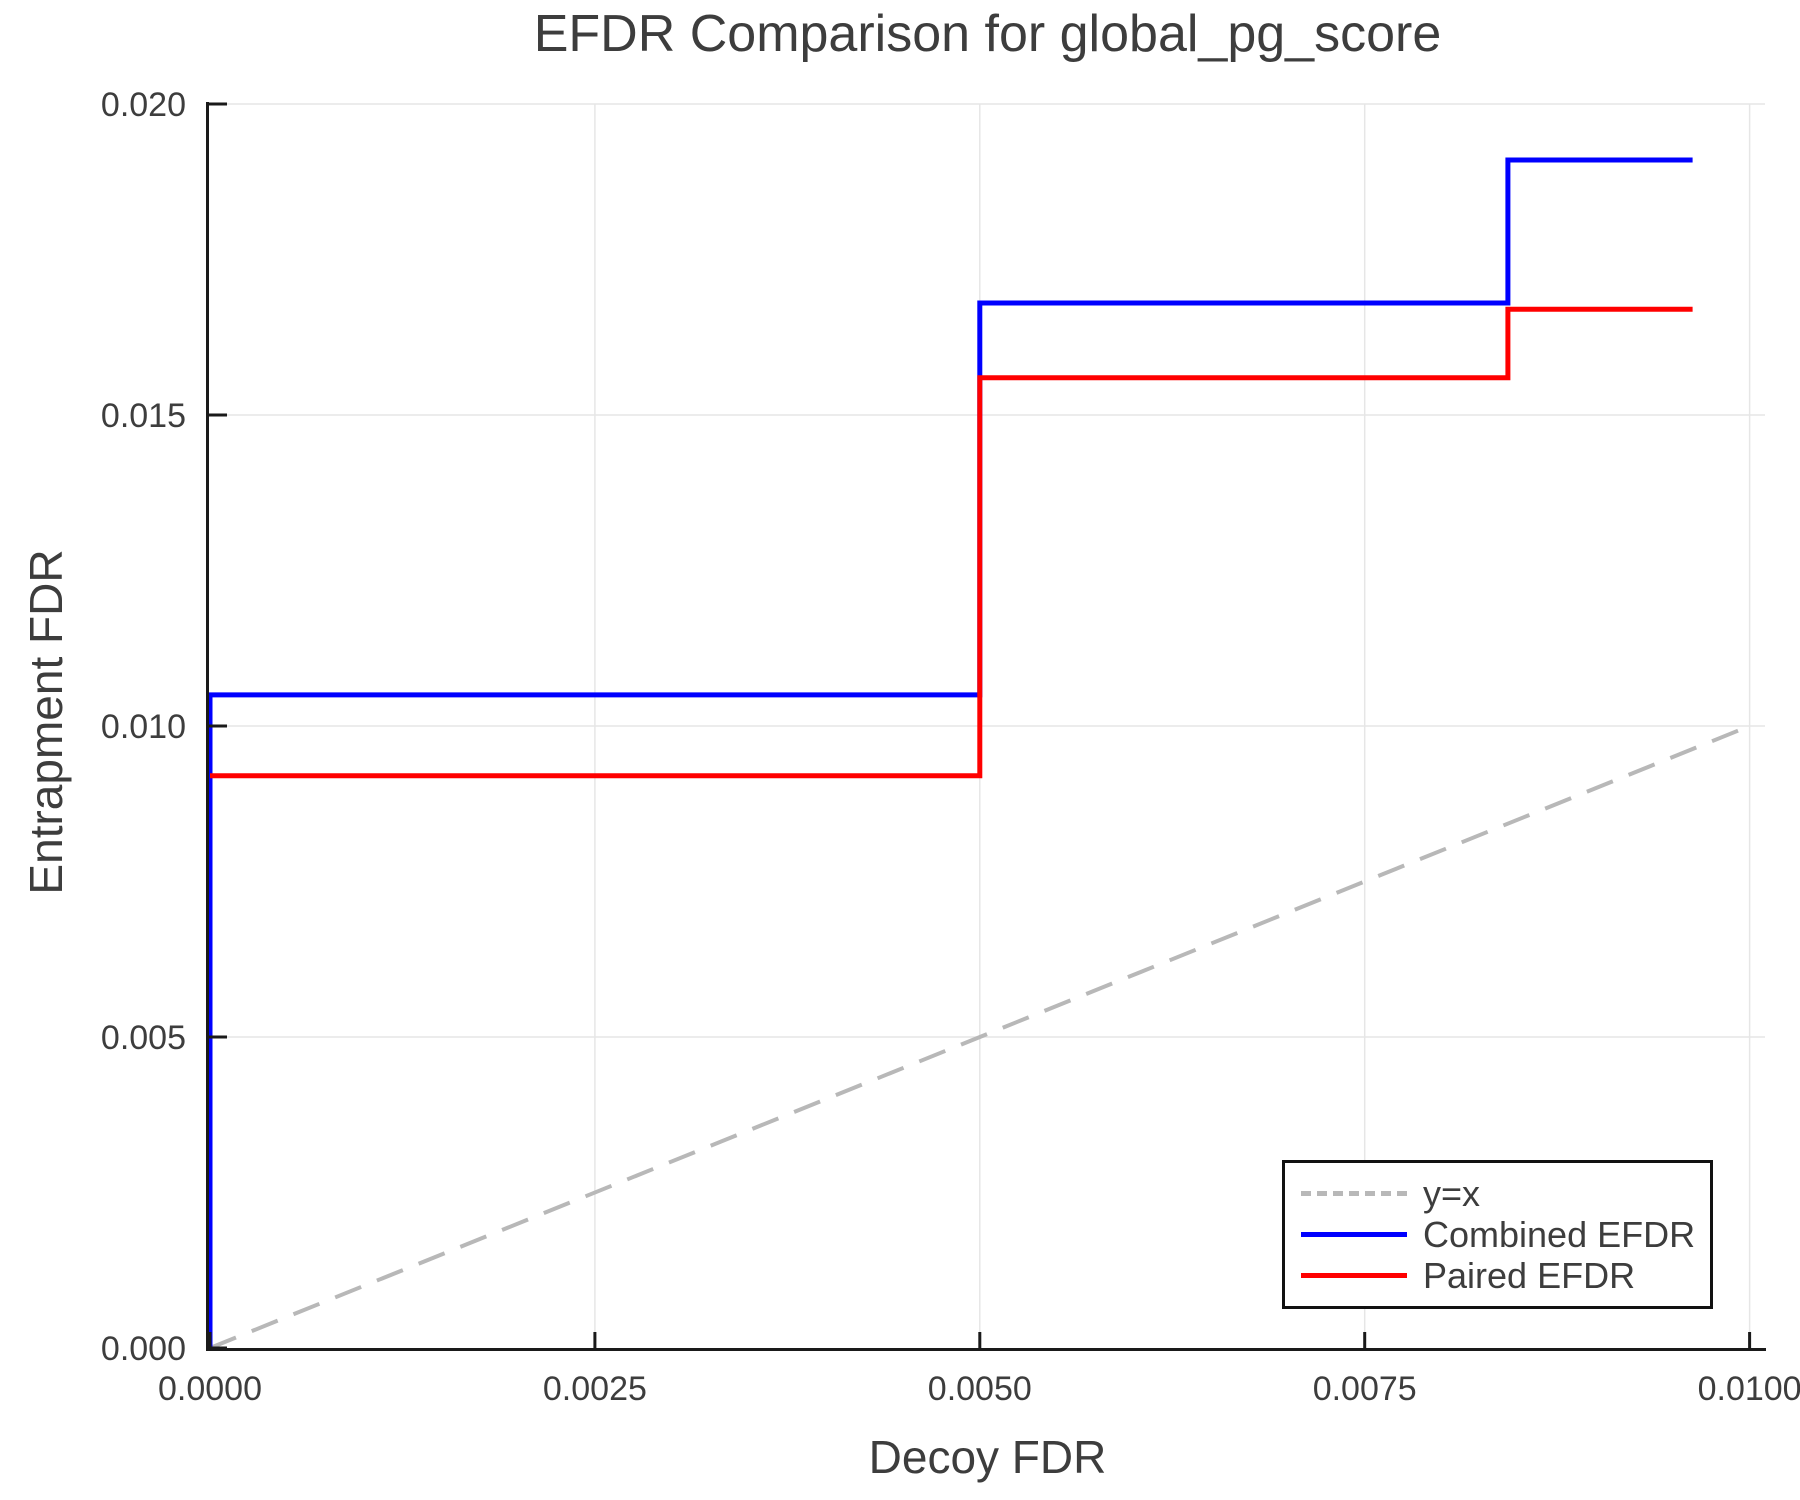 Image resolution: width=1800 pixels, height=1500 pixels. What do you see at coordinates (1505, 1193) in the screenshot?
I see `legend-item-y-equals-x: y=x` at bounding box center [1505, 1193].